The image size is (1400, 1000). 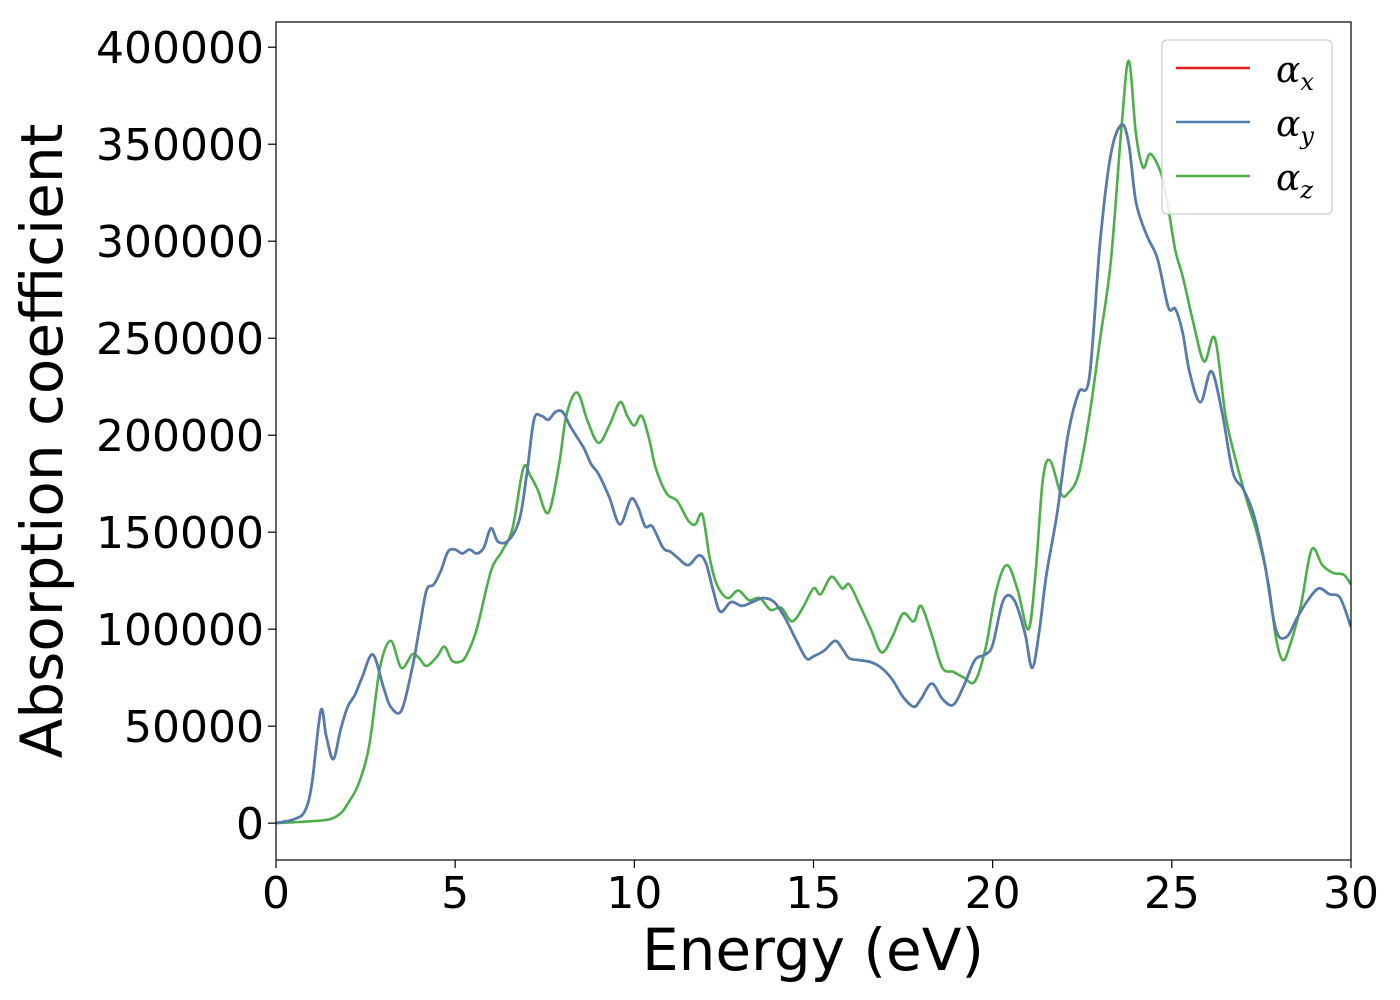 I want to click on y-axis-label: Absorption coefficient, so click(x=42, y=441).